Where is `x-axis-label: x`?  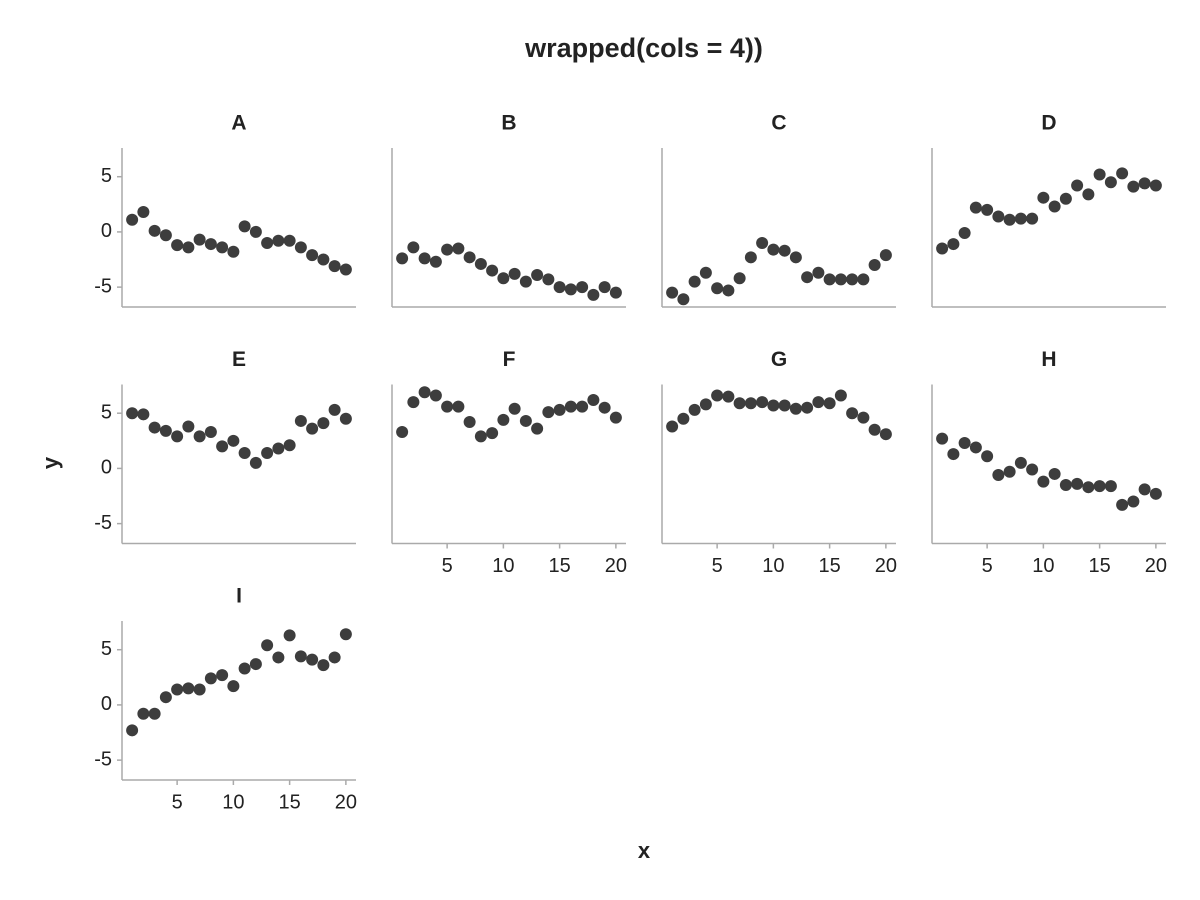 x-axis-label: x is located at coordinates (644, 850).